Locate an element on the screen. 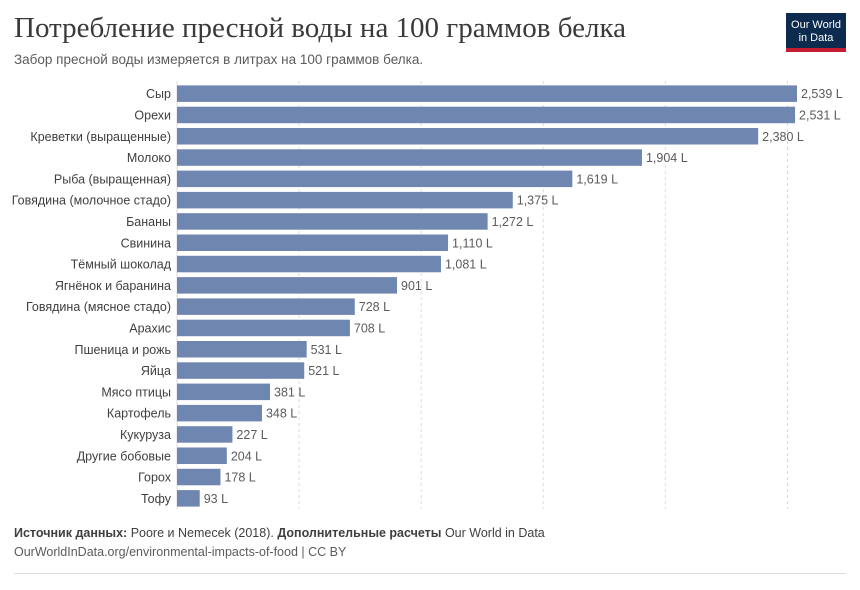 This screenshot has height=590, width=860. value-label: 1,619 L is located at coordinates (597, 179).